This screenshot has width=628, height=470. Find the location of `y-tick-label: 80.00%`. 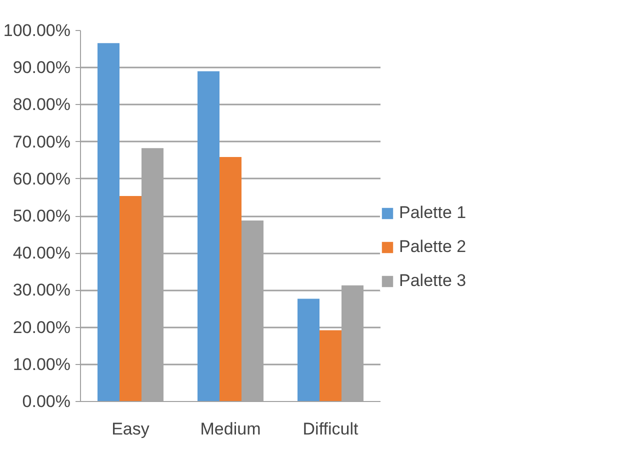

y-tick-label: 80.00% is located at coordinates (41, 104).